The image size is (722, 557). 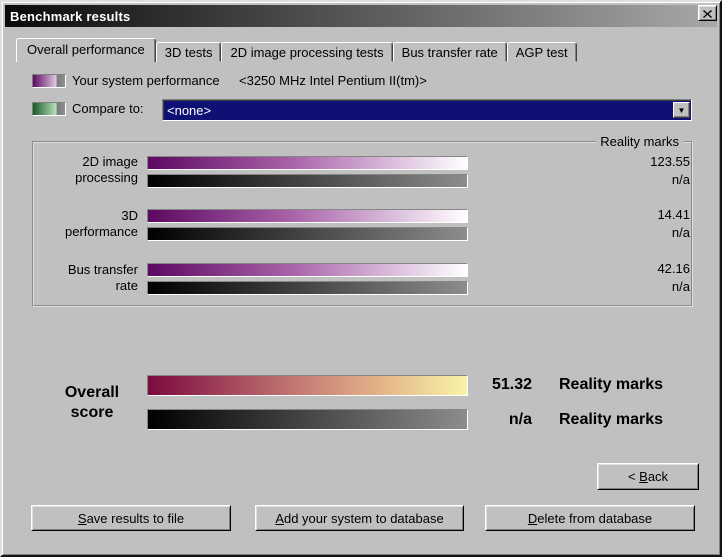 I want to click on row-label-line1: 3D, so click(x=129, y=215).